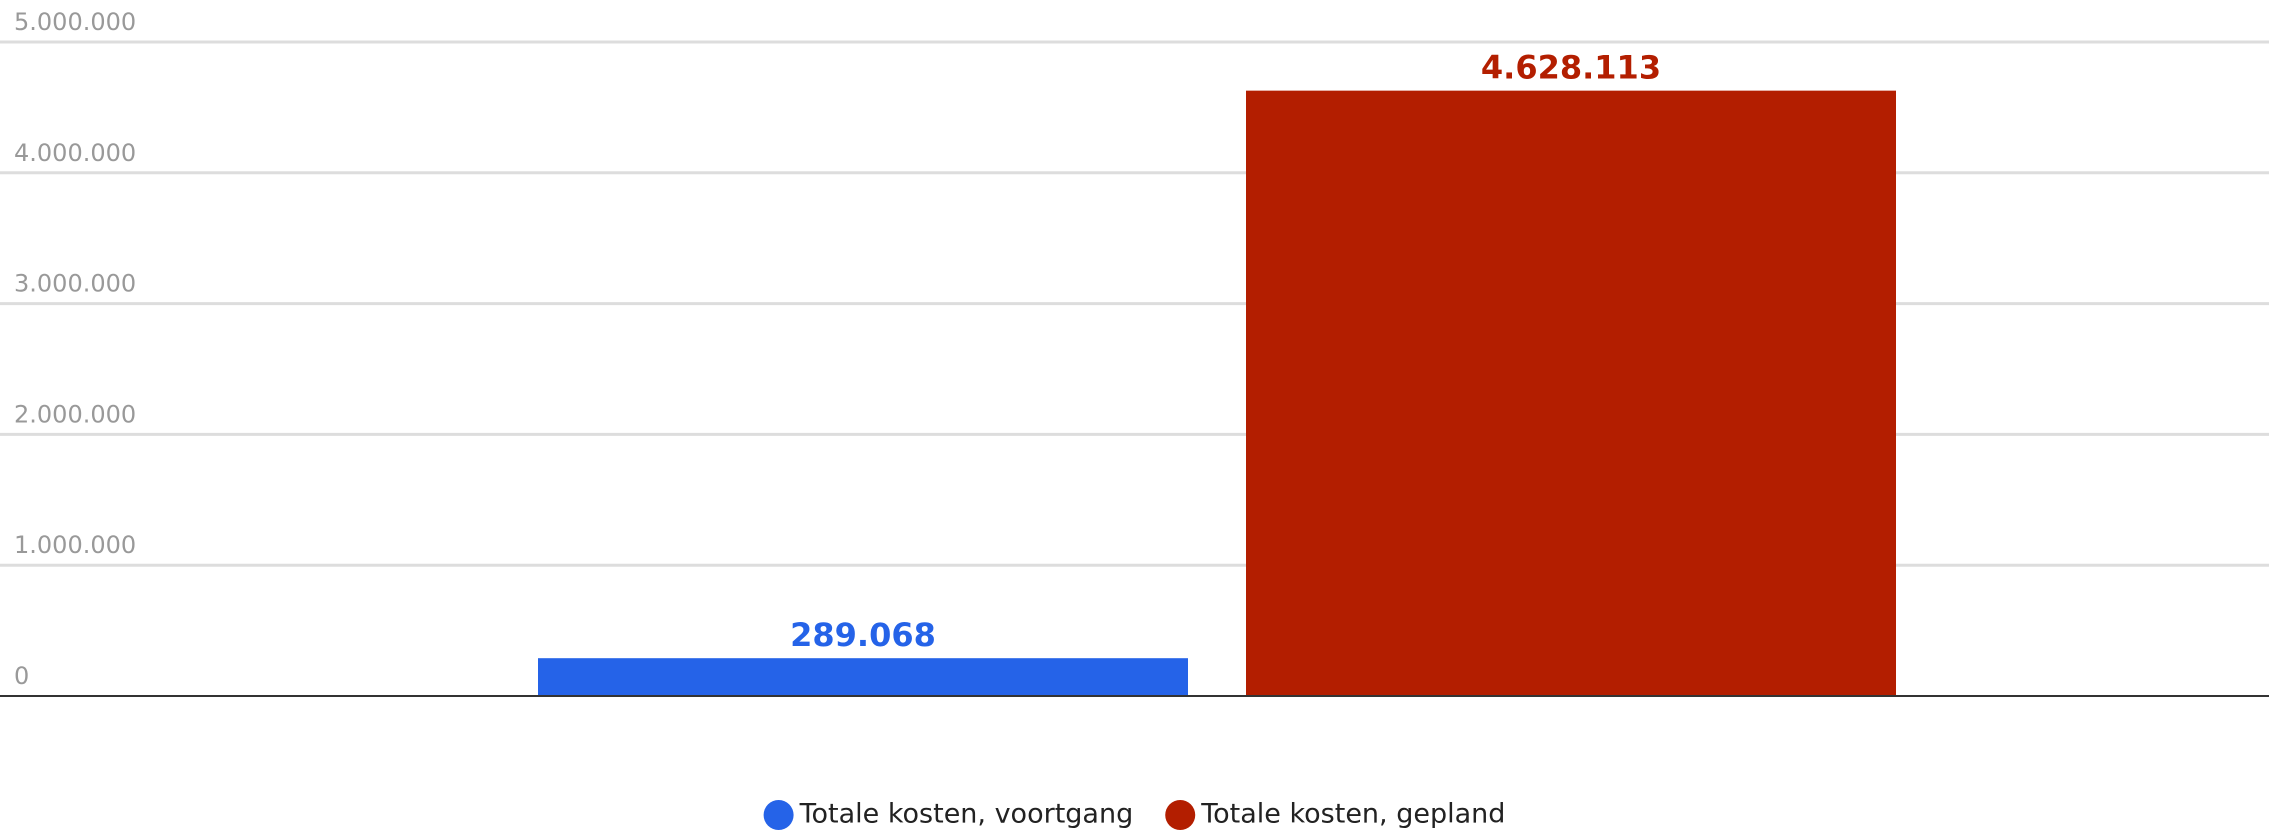  What do you see at coordinates (75, 414) in the screenshot?
I see `y-tick-label: 2.000.000` at bounding box center [75, 414].